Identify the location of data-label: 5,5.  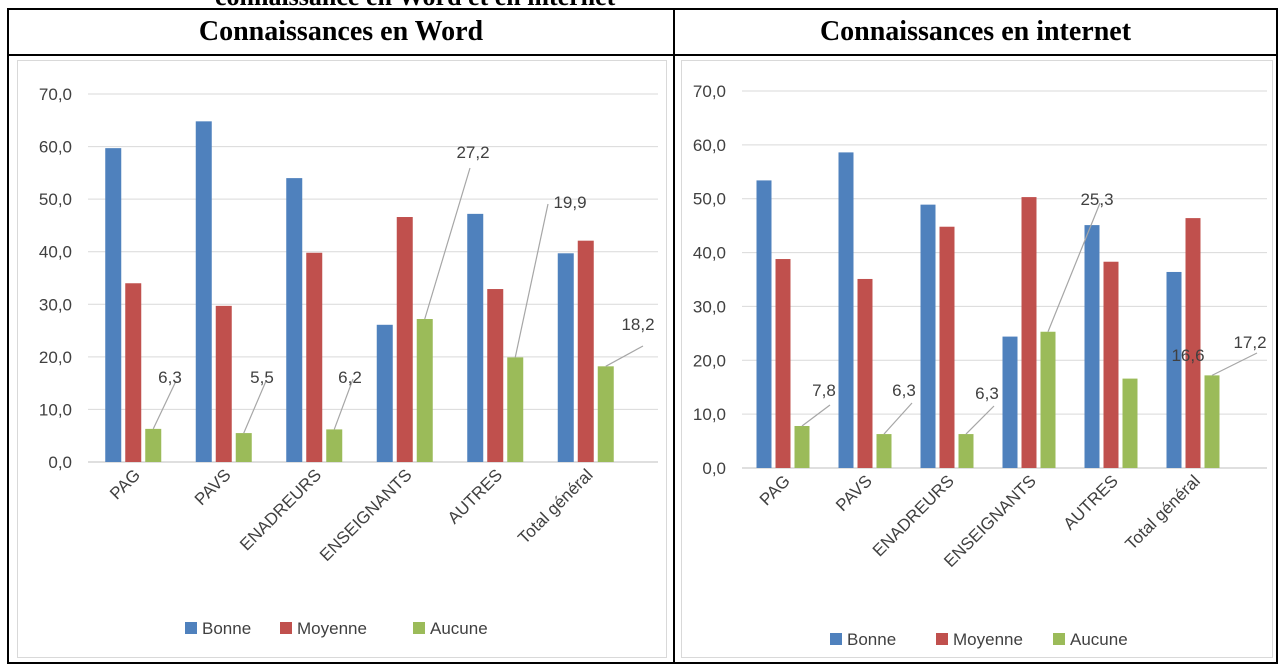
(262, 377).